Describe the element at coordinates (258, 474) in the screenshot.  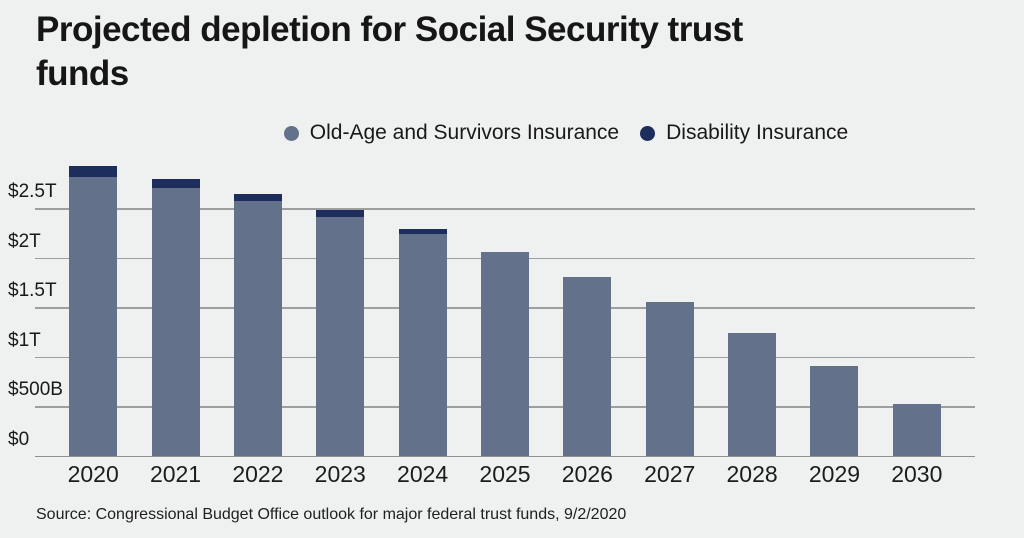
I see `x-axis-label: 2022` at that location.